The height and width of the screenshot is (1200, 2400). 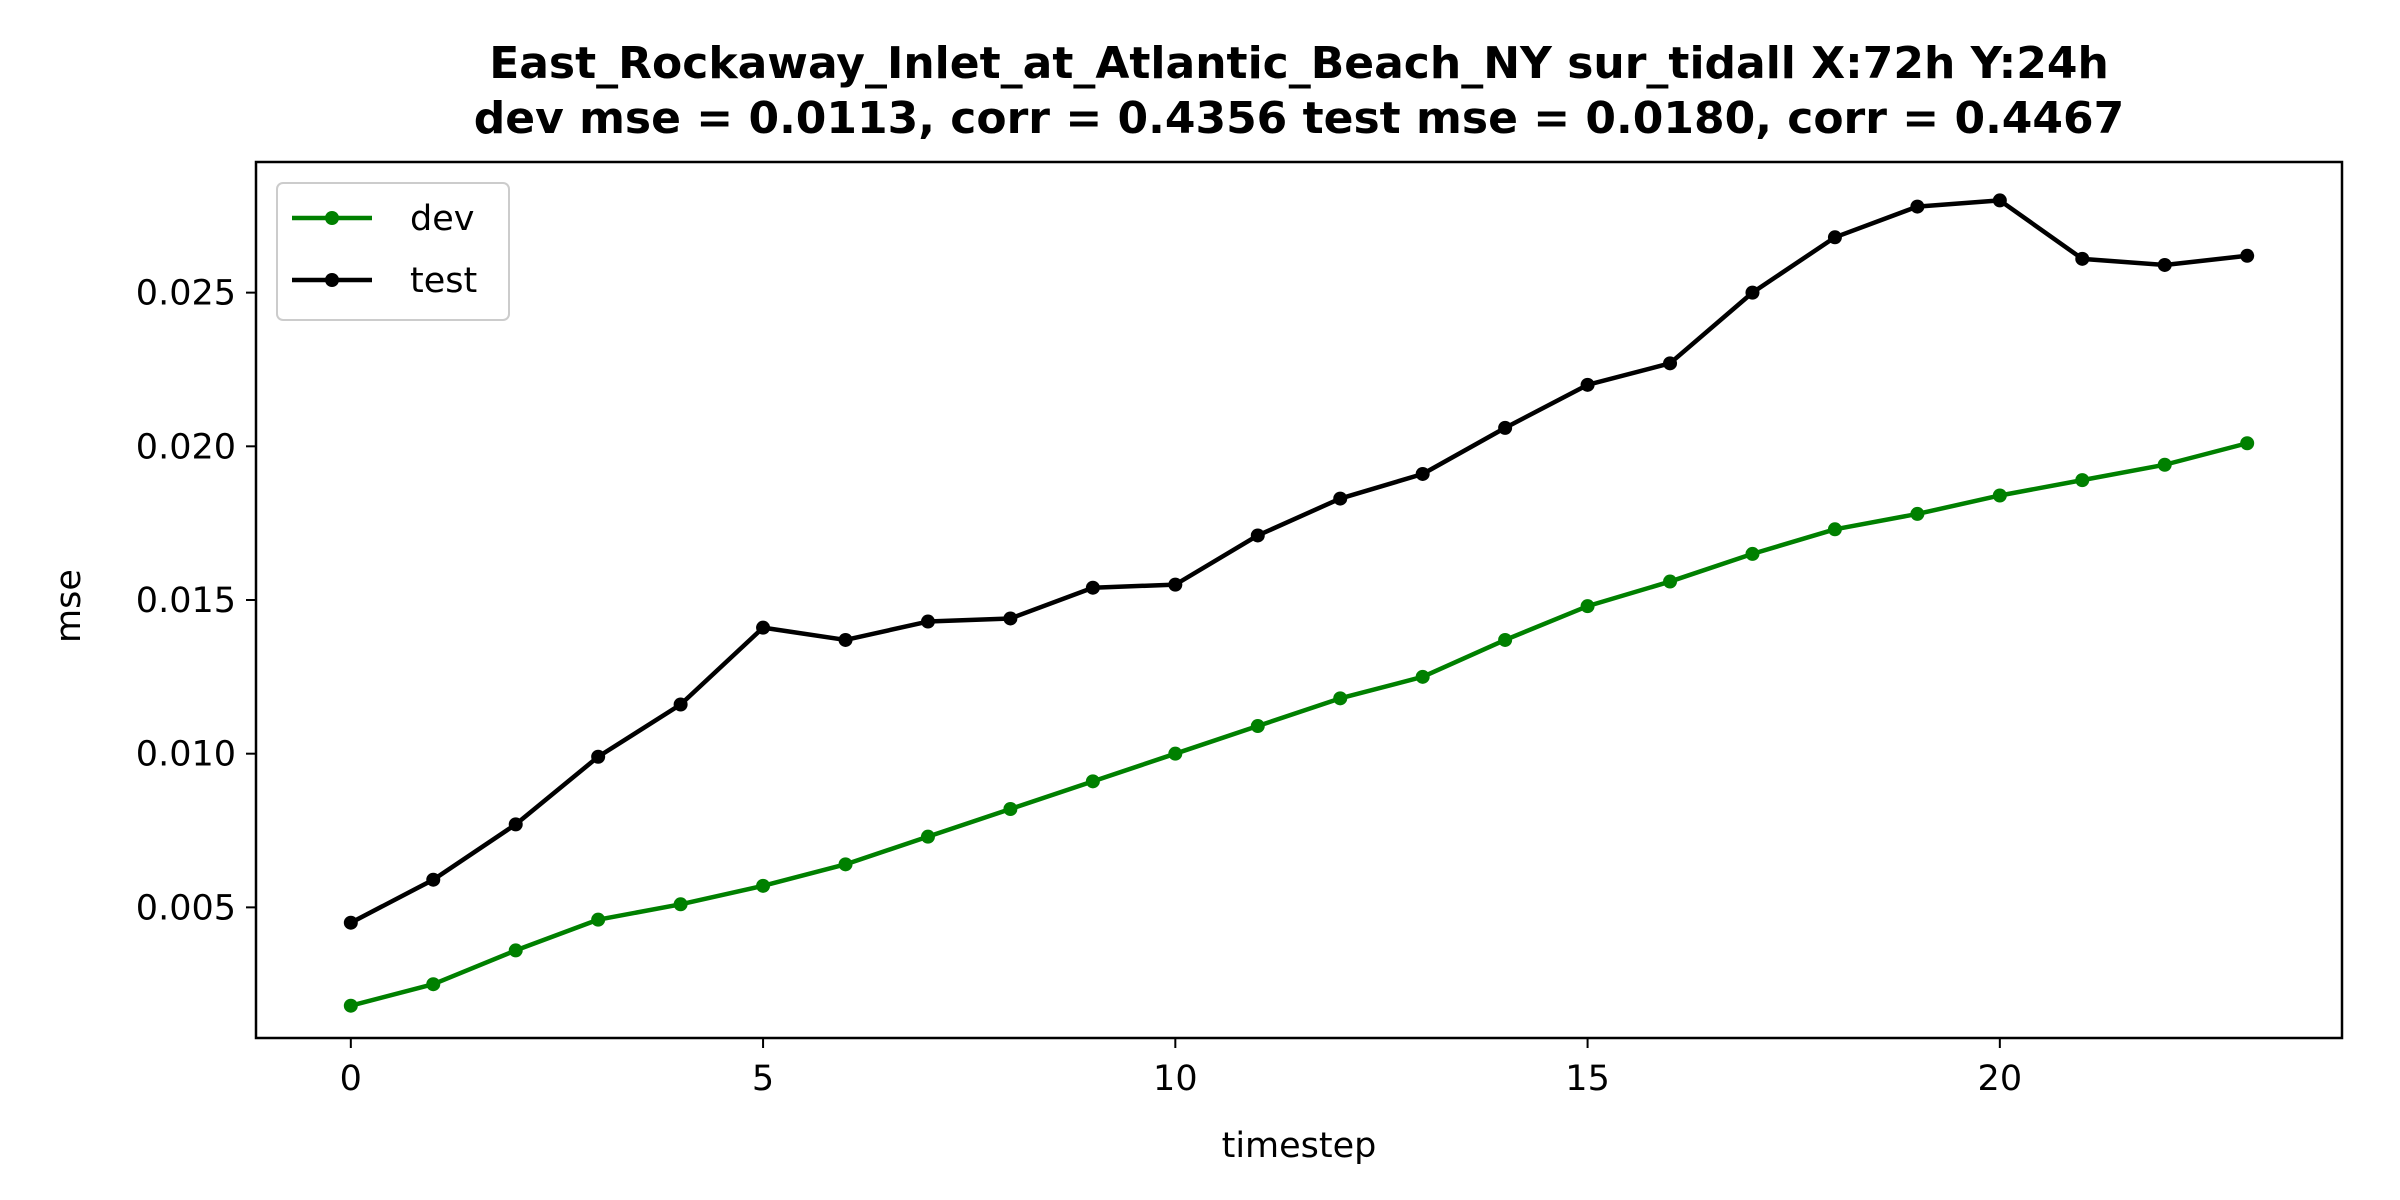 I want to click on legend-label-dev: dev, so click(x=442, y=219).